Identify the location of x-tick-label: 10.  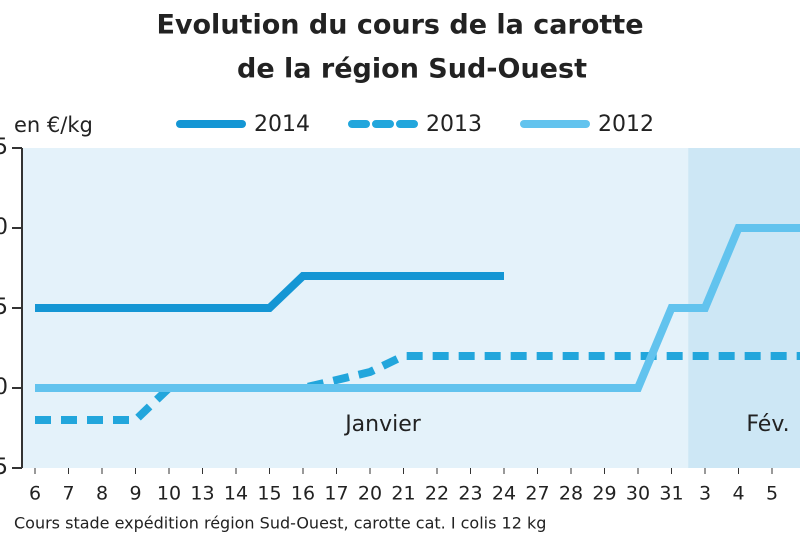
(169, 494).